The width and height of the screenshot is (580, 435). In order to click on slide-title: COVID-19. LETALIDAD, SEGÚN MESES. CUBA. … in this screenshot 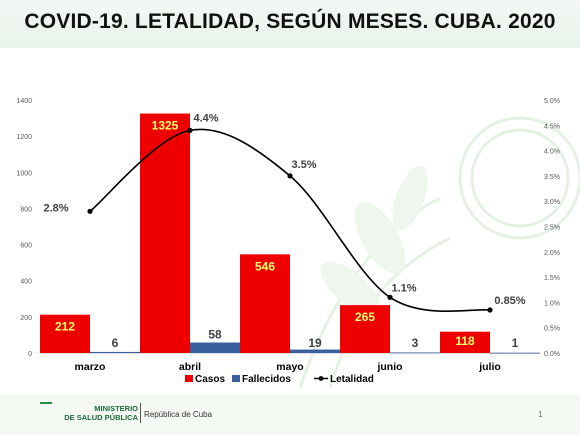, I will do `click(290, 21)`.